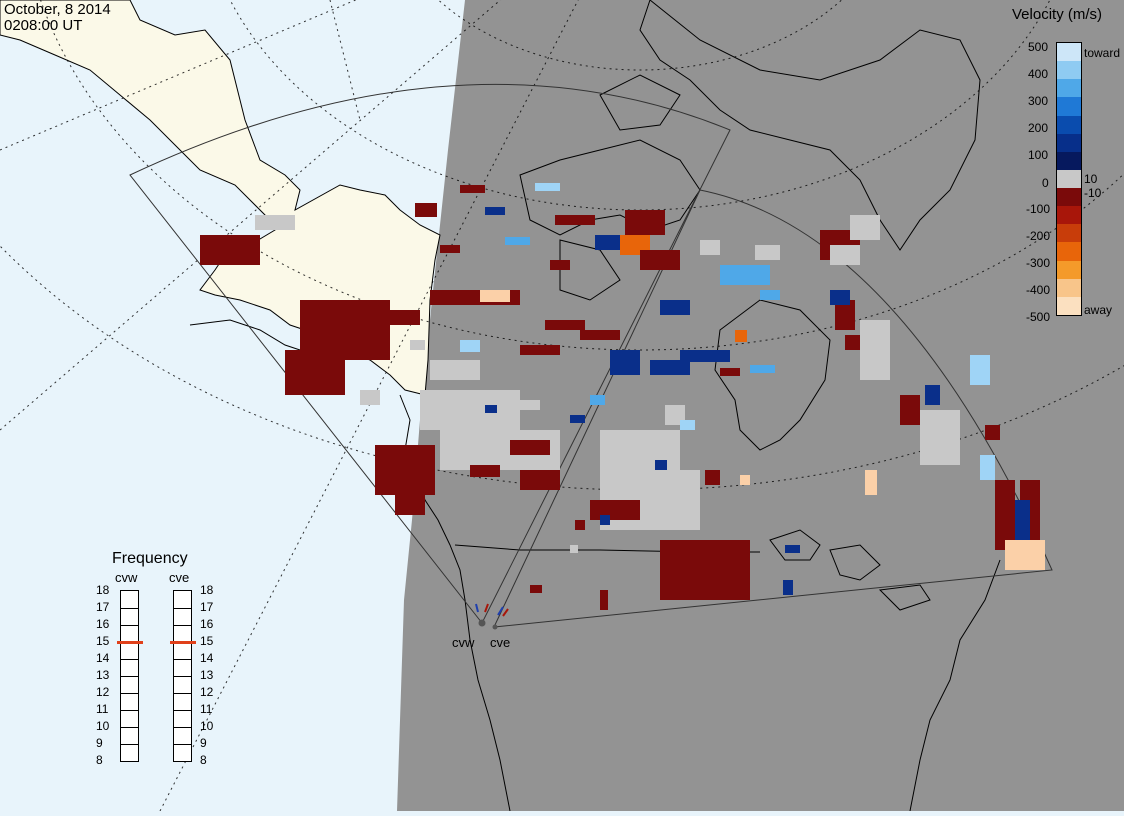 Image resolution: width=1124 pixels, height=816 pixels. What do you see at coordinates (1038, 74) in the screenshot?
I see `velocity-tick-label: 400` at bounding box center [1038, 74].